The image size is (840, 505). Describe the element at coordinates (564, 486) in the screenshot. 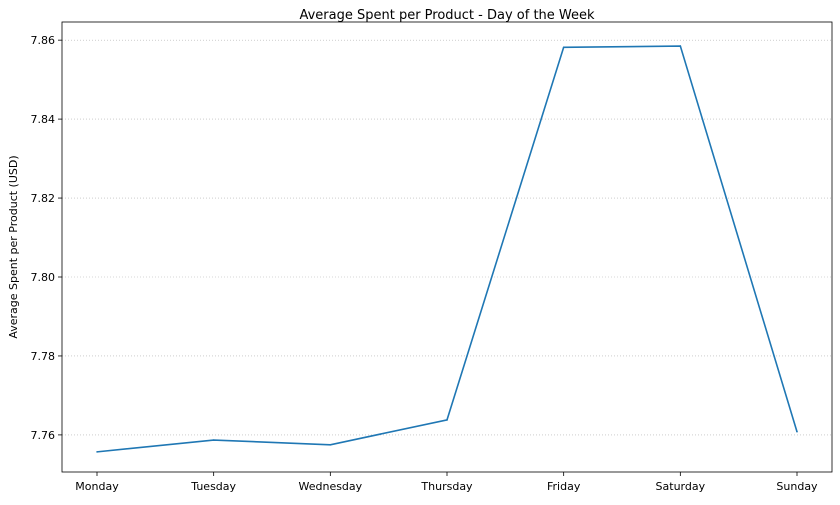

I see `x-tick-label: Friday` at that location.